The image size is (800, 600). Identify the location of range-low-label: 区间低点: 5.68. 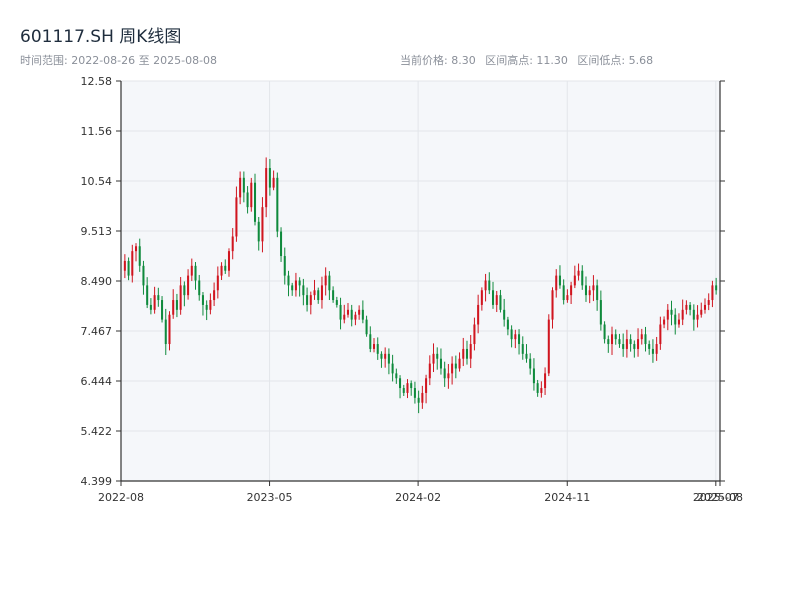
(615, 60).